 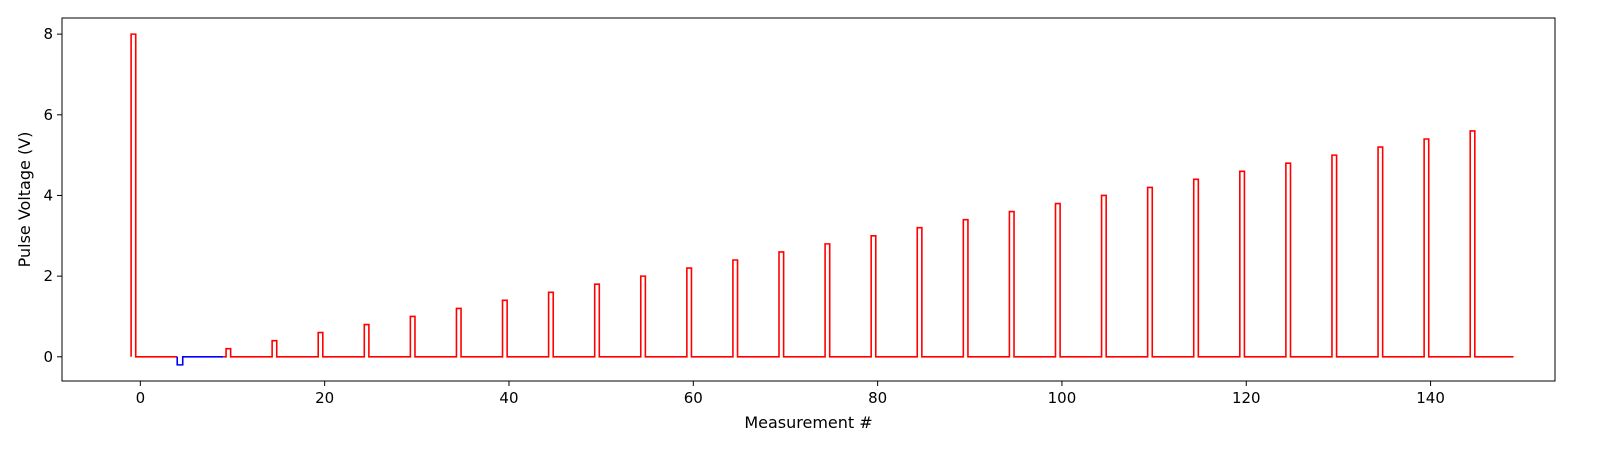 I want to click on x-tick-label: 0, so click(x=141, y=398).